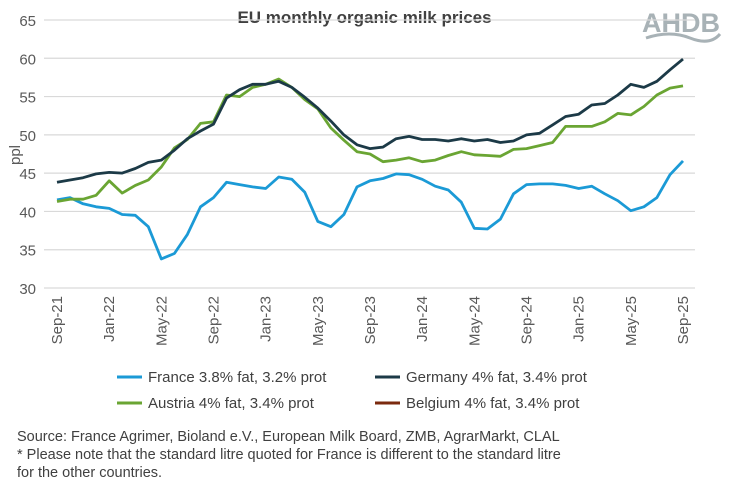  Describe the element at coordinates (266, 319) in the screenshot. I see `x-tick-label: Jan-23` at that location.